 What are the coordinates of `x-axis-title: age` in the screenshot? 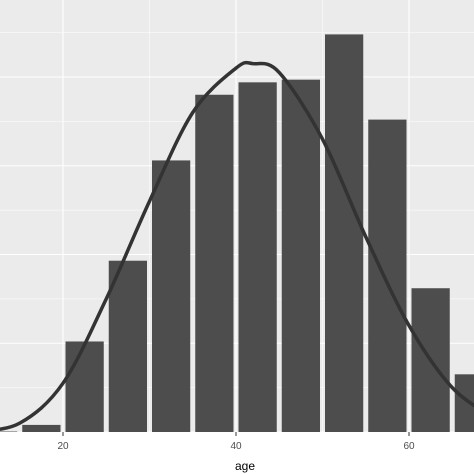 It's located at (245, 466).